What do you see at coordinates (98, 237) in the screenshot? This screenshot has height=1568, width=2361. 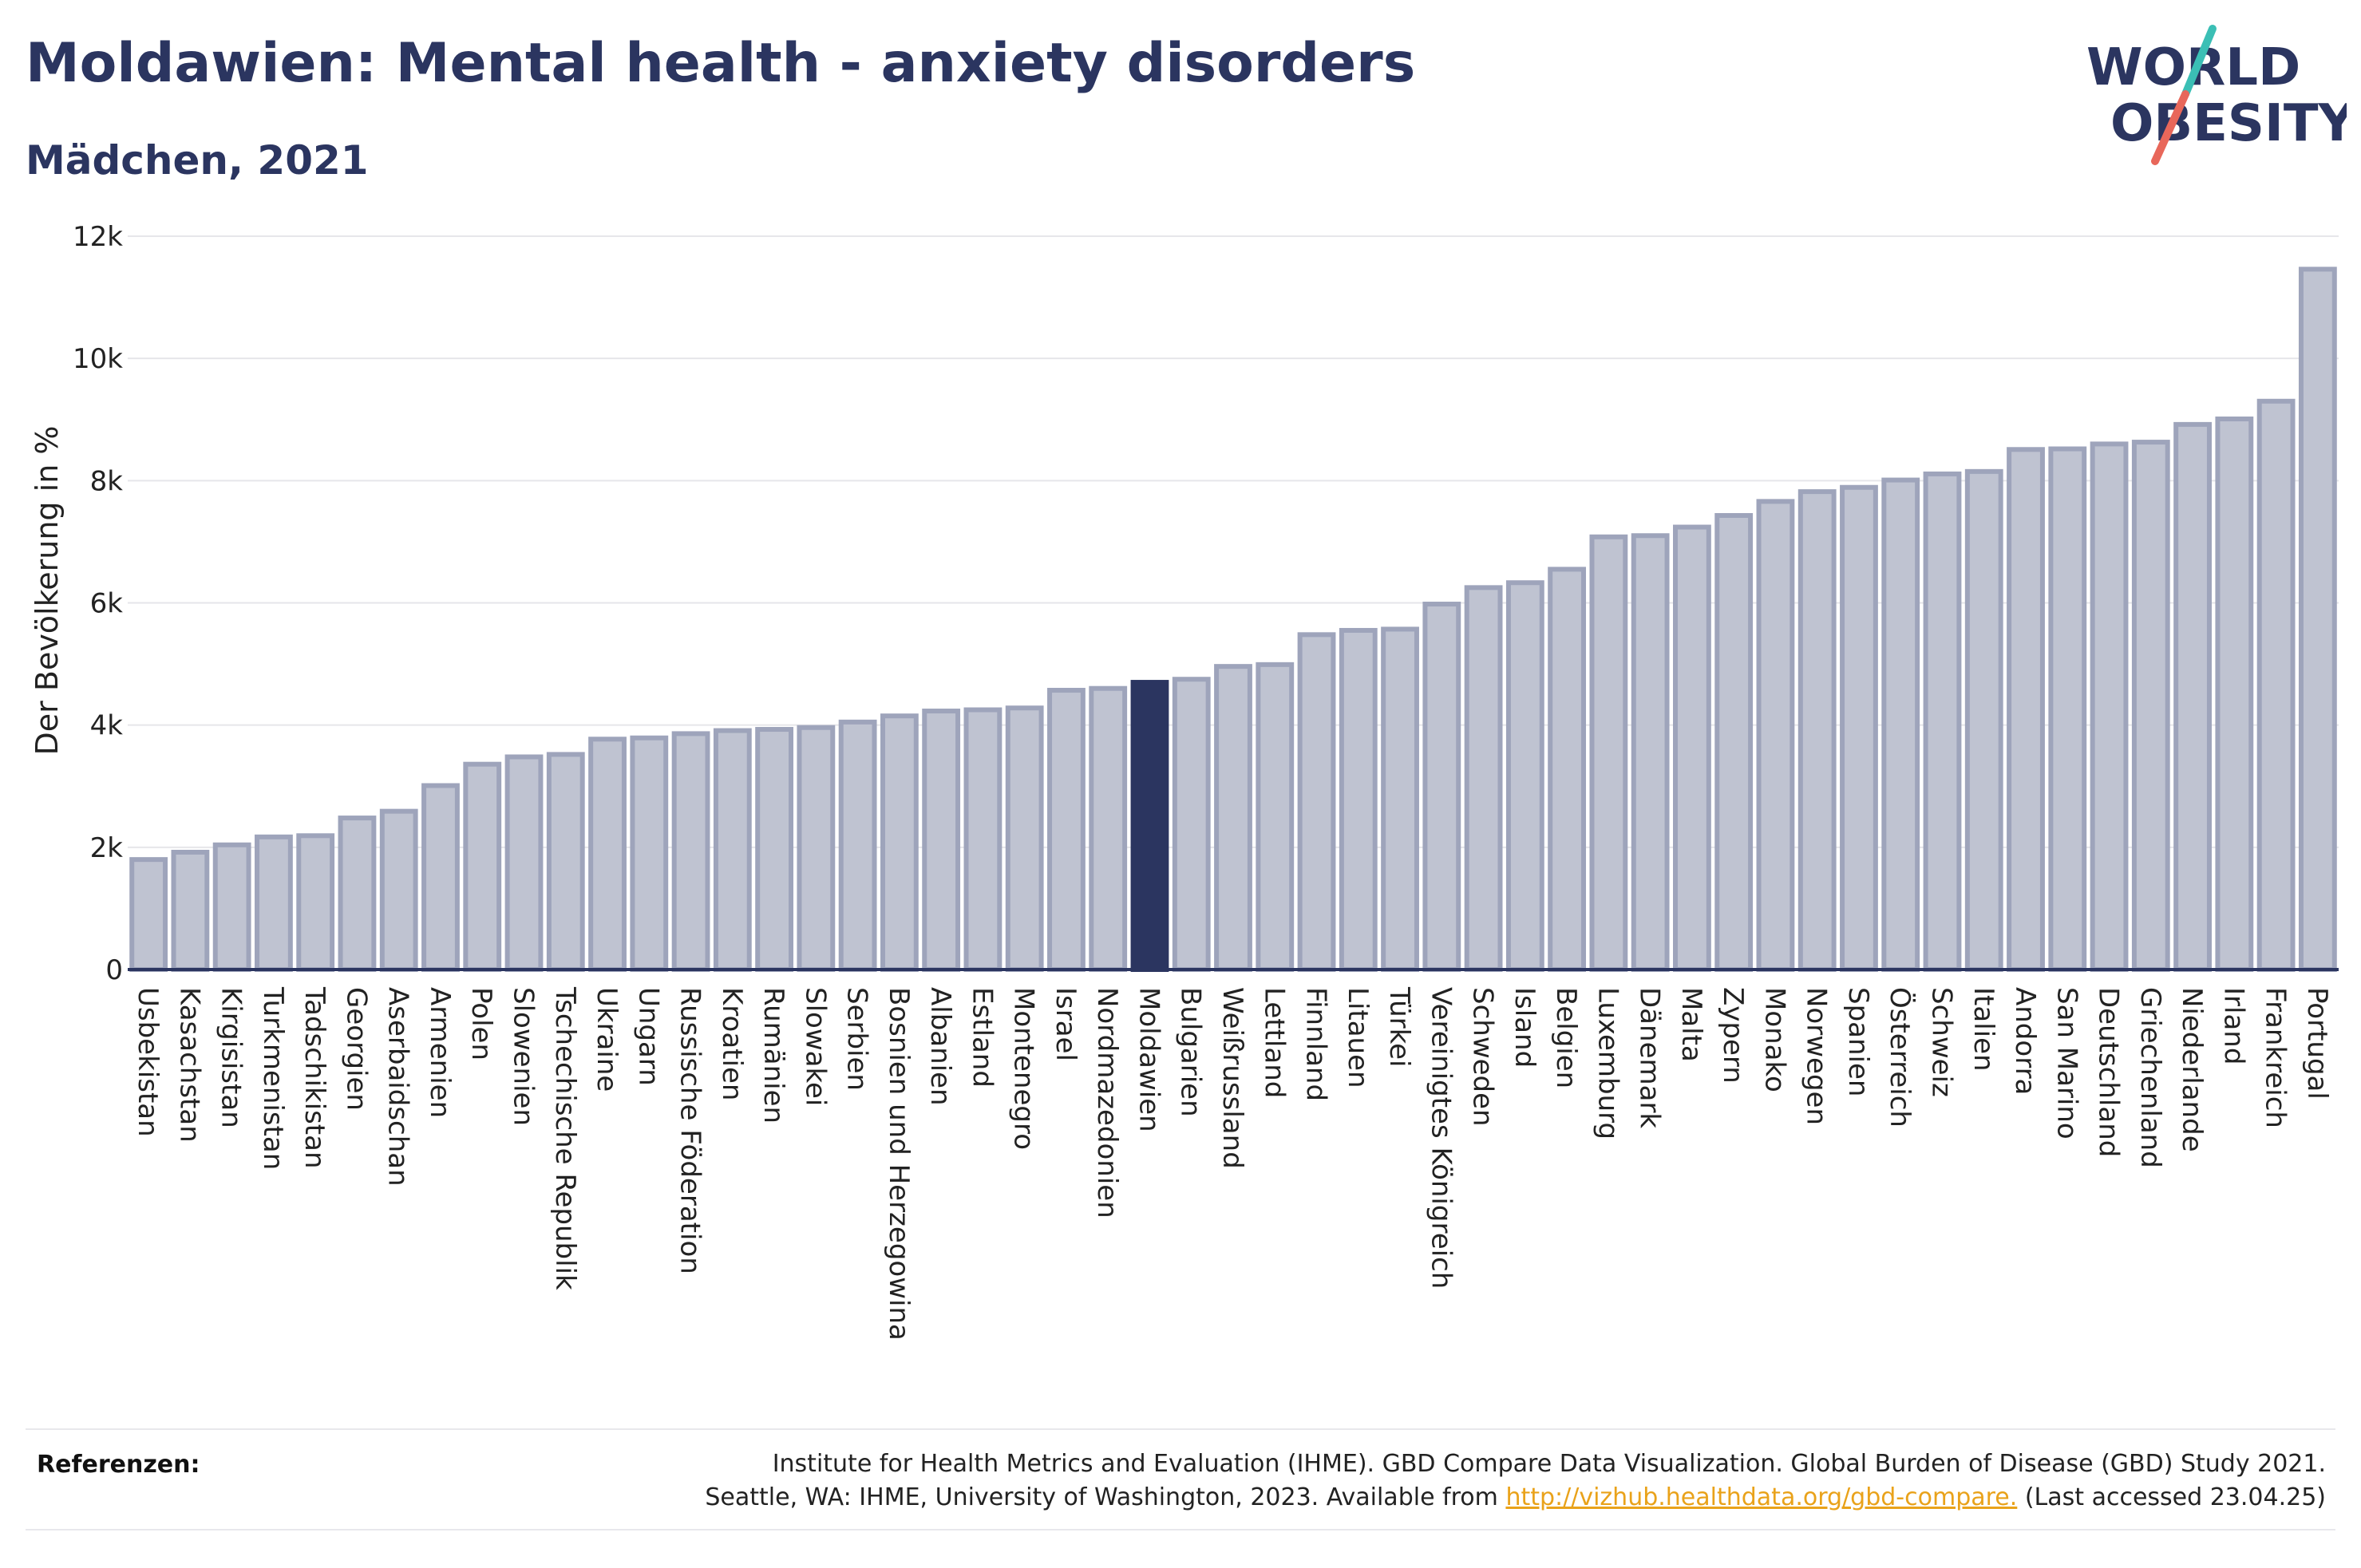 I see `y-tick-label: 12k` at bounding box center [98, 237].